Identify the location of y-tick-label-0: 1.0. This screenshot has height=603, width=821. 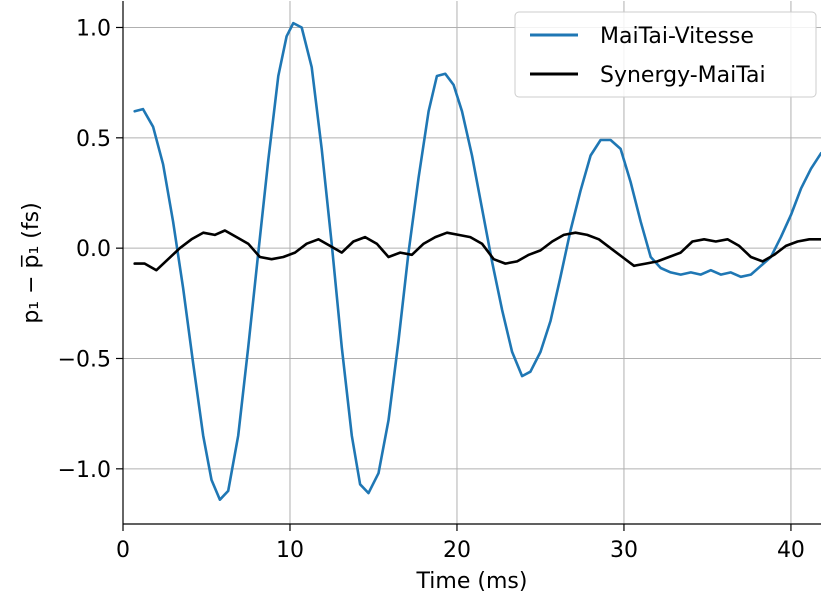
(93, 28).